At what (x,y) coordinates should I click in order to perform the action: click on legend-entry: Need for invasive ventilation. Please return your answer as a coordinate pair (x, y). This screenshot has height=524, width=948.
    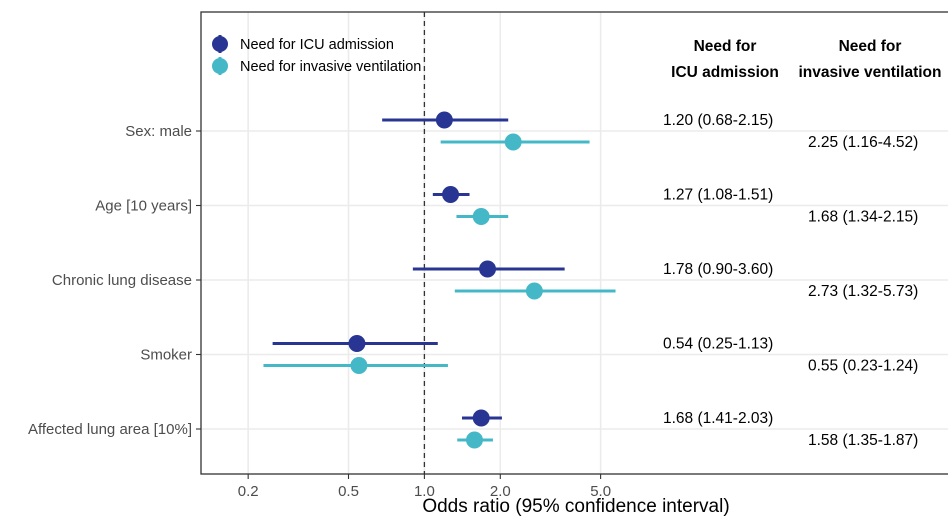
    Looking at the image, I should click on (330, 67).